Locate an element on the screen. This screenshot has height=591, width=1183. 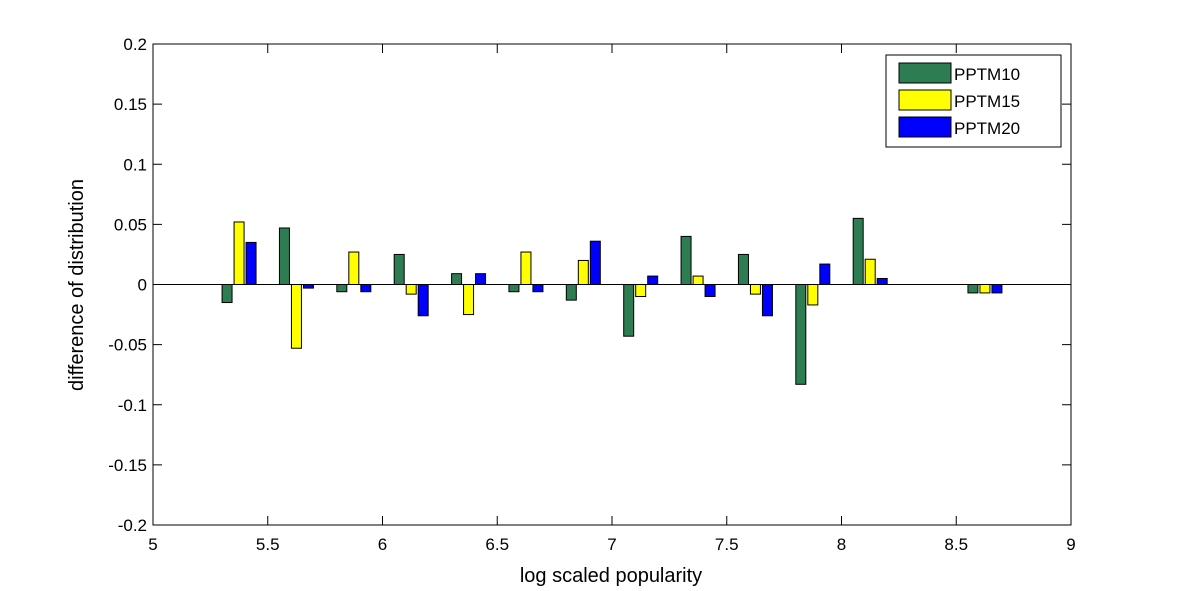
x-tick-label: 8 is located at coordinates (841, 544).